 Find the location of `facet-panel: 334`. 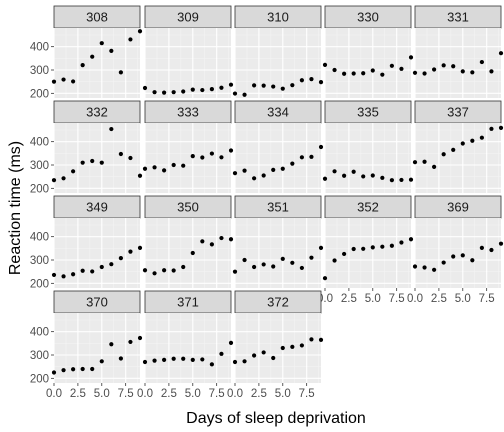

facet-panel: 334 is located at coordinates (278, 147).